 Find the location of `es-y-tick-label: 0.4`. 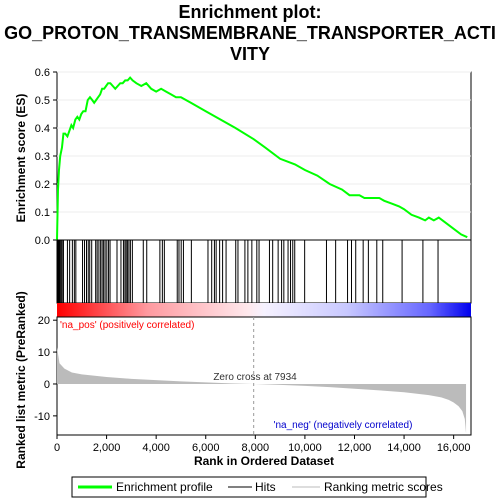

es-y-tick-label: 0.4 is located at coordinates (42, 129).